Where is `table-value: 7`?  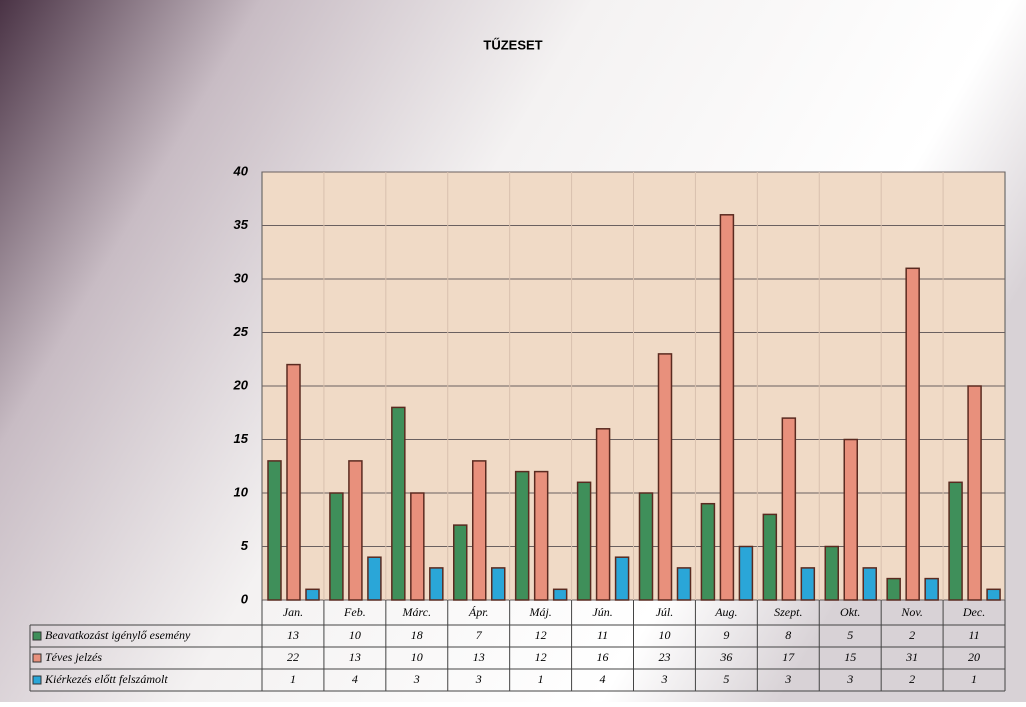 table-value: 7 is located at coordinates (479, 635).